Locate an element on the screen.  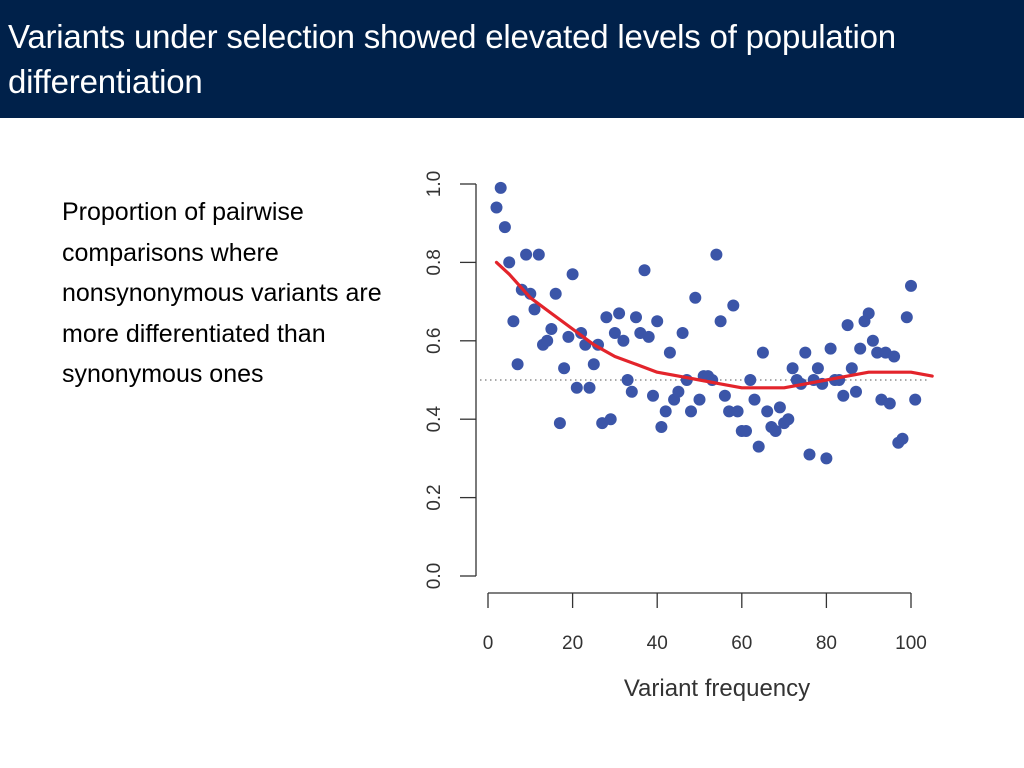
x-tick-label: 60 is located at coordinates (741, 643).